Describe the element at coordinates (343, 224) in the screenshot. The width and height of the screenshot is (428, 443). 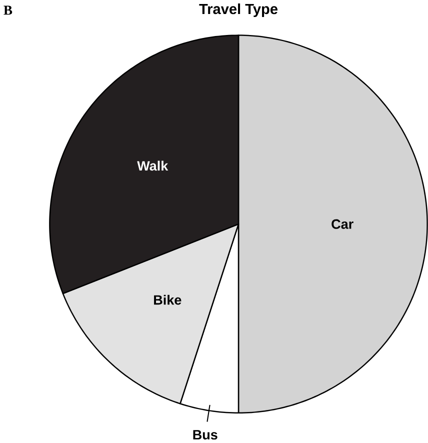
I see `slice-label: Car` at that location.